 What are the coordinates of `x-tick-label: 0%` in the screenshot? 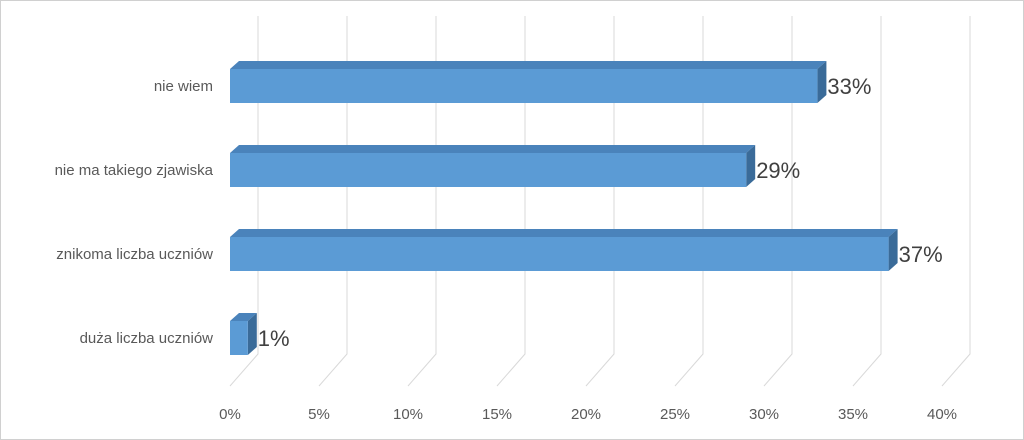 It's located at (230, 414).